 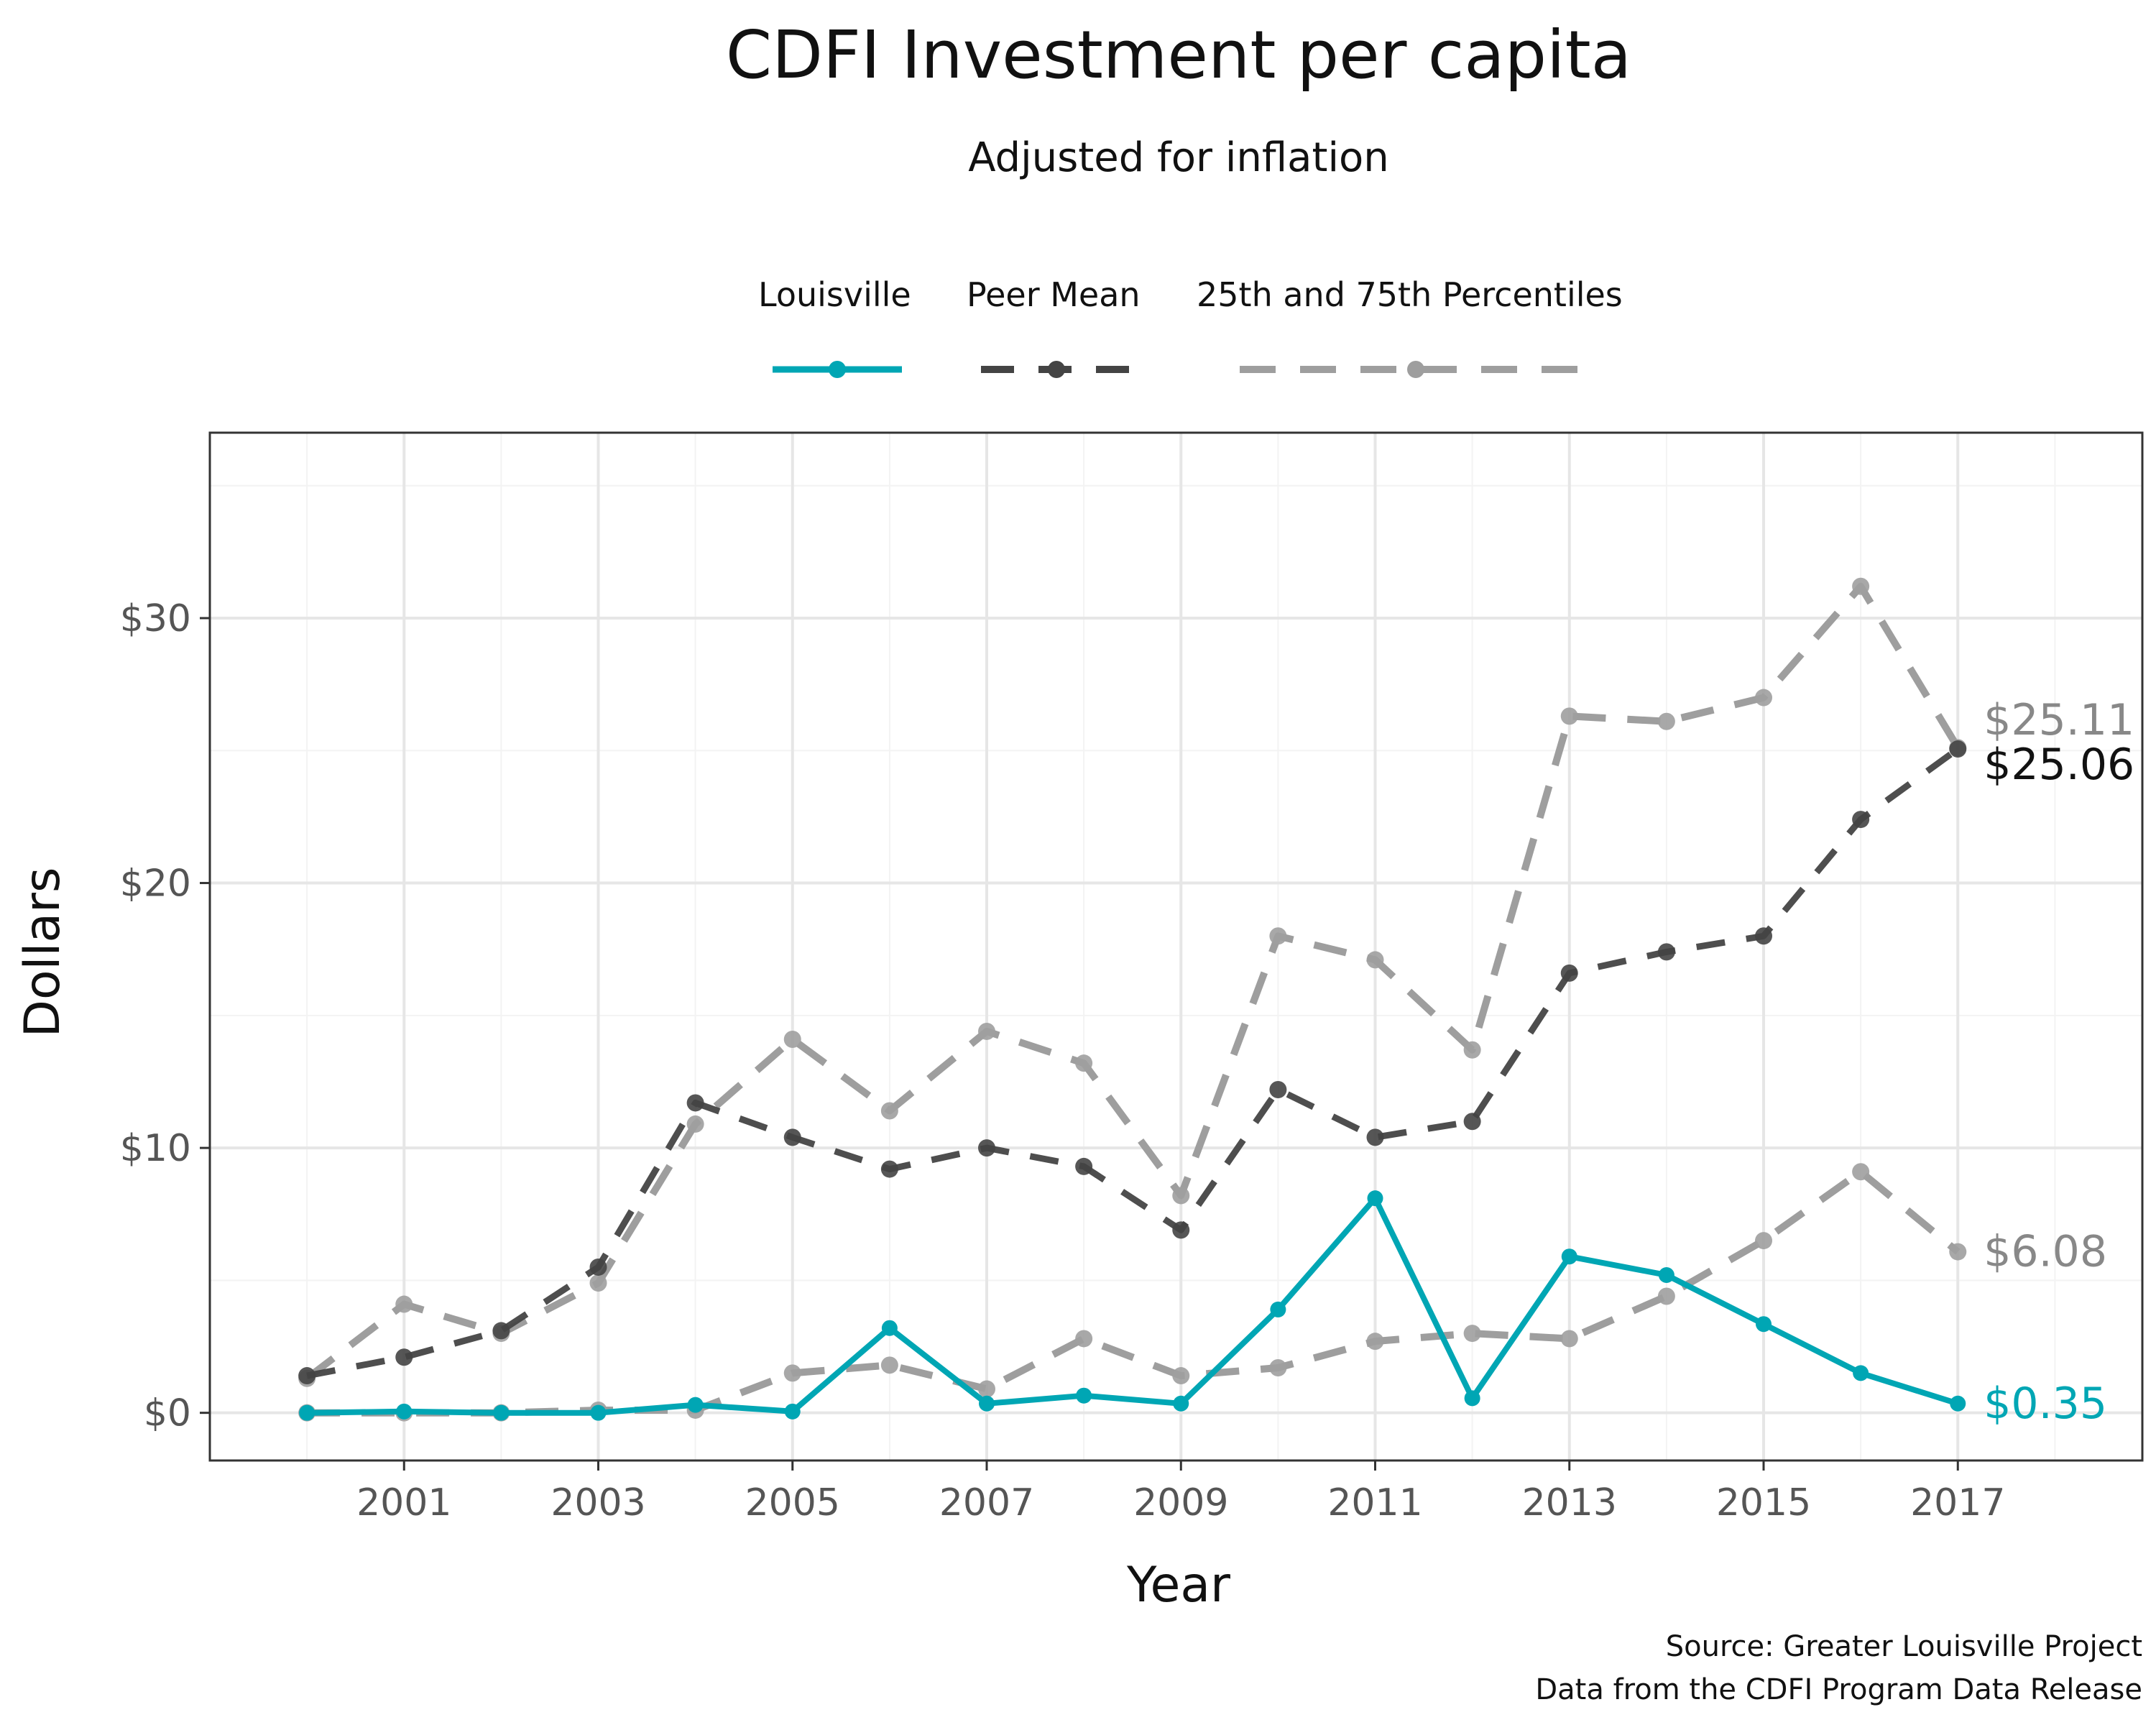 I want to click on x-tick-label: 2001, so click(x=404, y=1502).